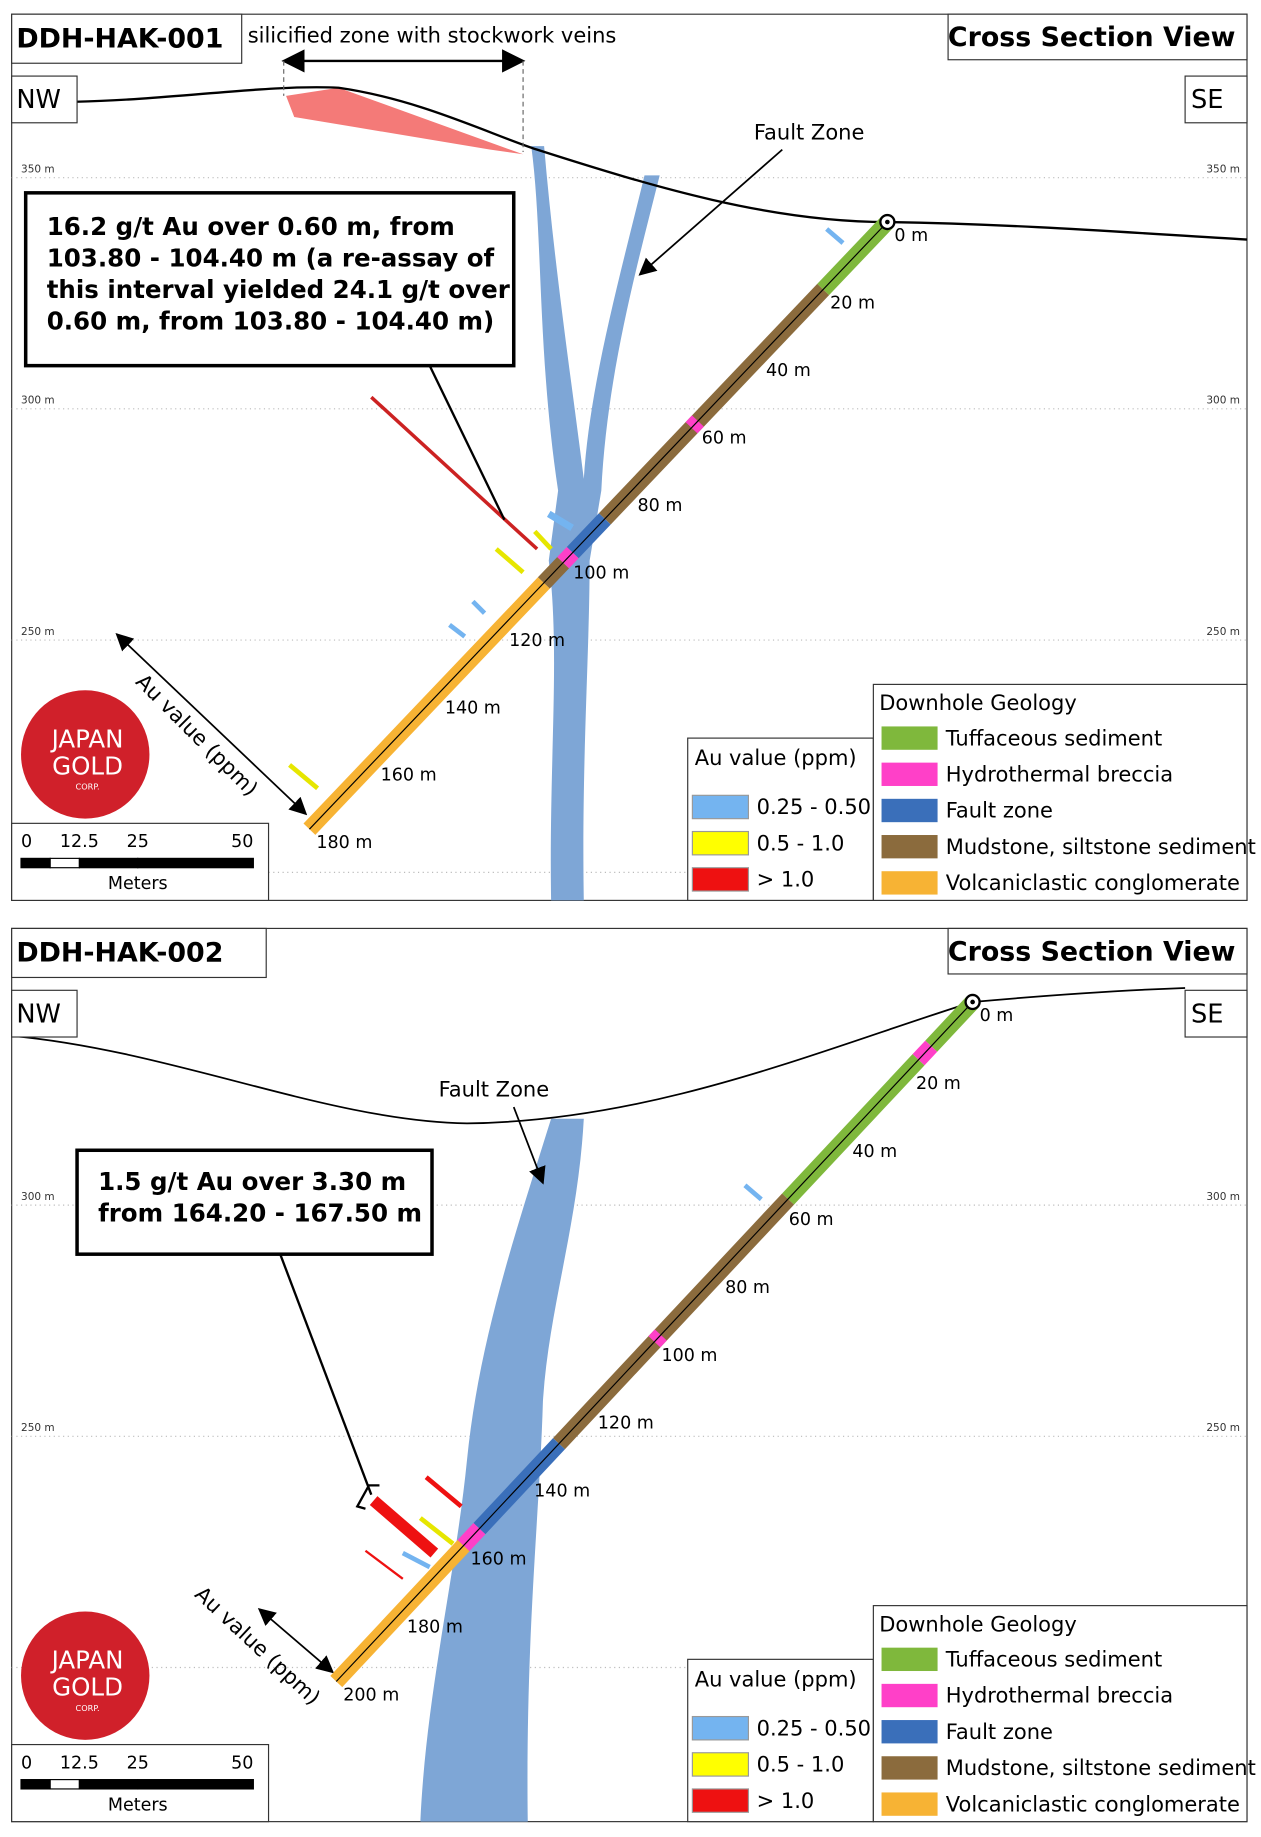 The height and width of the screenshot is (1837, 1261). Describe the element at coordinates (87, 765) in the screenshot. I see `logo-text: GOLD` at that location.